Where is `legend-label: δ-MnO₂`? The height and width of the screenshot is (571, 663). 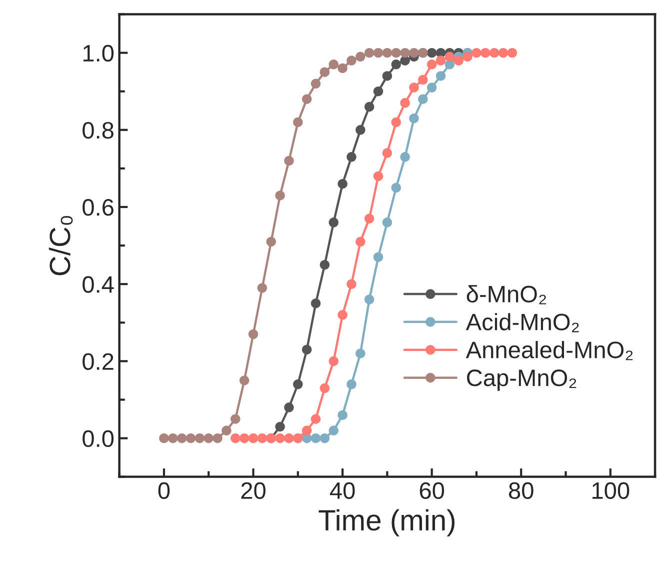
legend-label: δ-MnO₂ is located at coordinates (506, 294).